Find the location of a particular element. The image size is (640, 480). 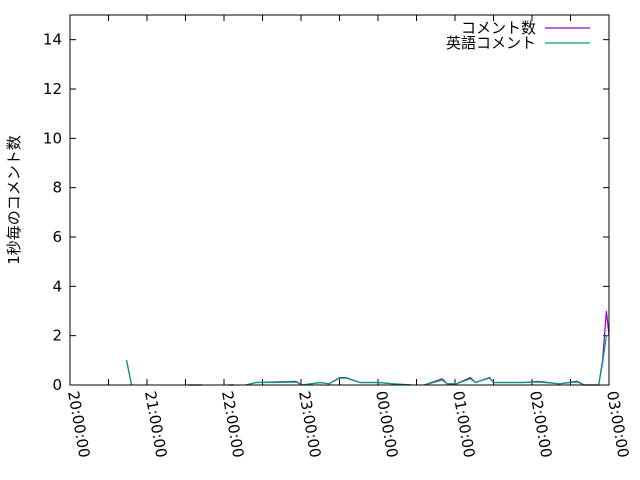

y-tick-labels: 0 2 4 6 8 10 12 14 is located at coordinates (52, 212).